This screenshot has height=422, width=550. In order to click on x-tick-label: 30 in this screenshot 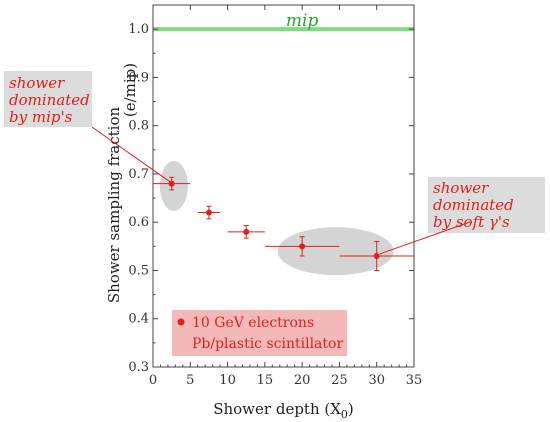, I will do `click(376, 380)`.